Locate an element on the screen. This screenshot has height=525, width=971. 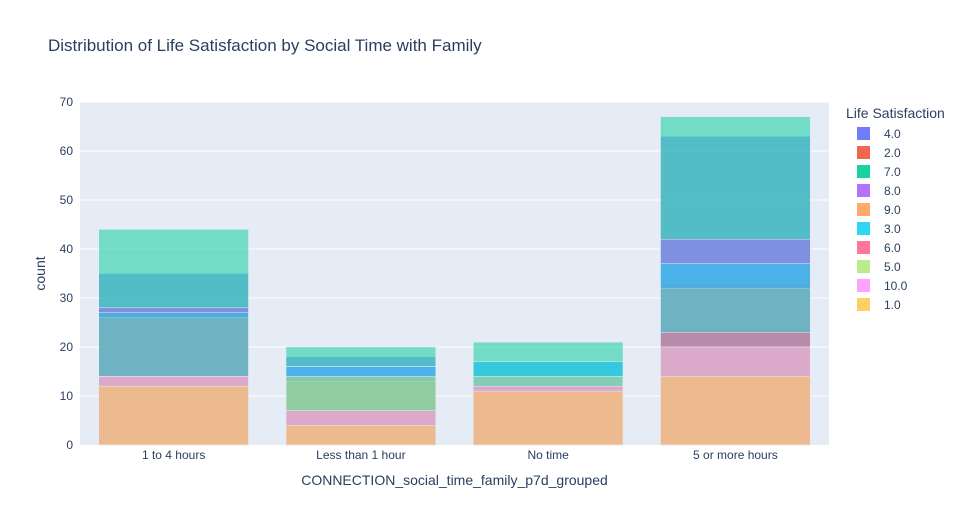
legend-label: 9.0 is located at coordinates (892, 210).